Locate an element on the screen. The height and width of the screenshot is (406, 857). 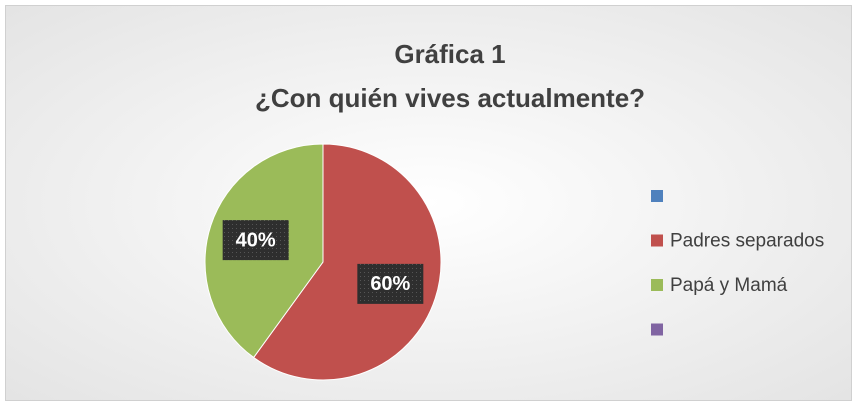
legend-label: Papá y Mamá is located at coordinates (729, 285).